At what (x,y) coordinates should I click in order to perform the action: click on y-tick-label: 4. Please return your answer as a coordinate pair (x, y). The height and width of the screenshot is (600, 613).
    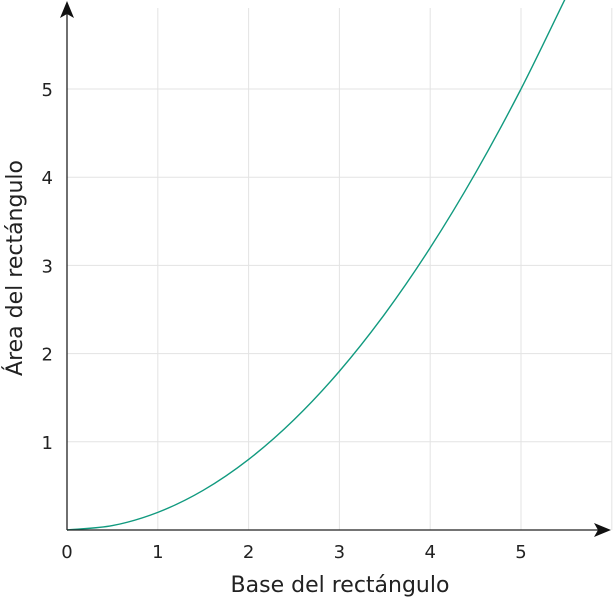
    Looking at the image, I should click on (47, 178).